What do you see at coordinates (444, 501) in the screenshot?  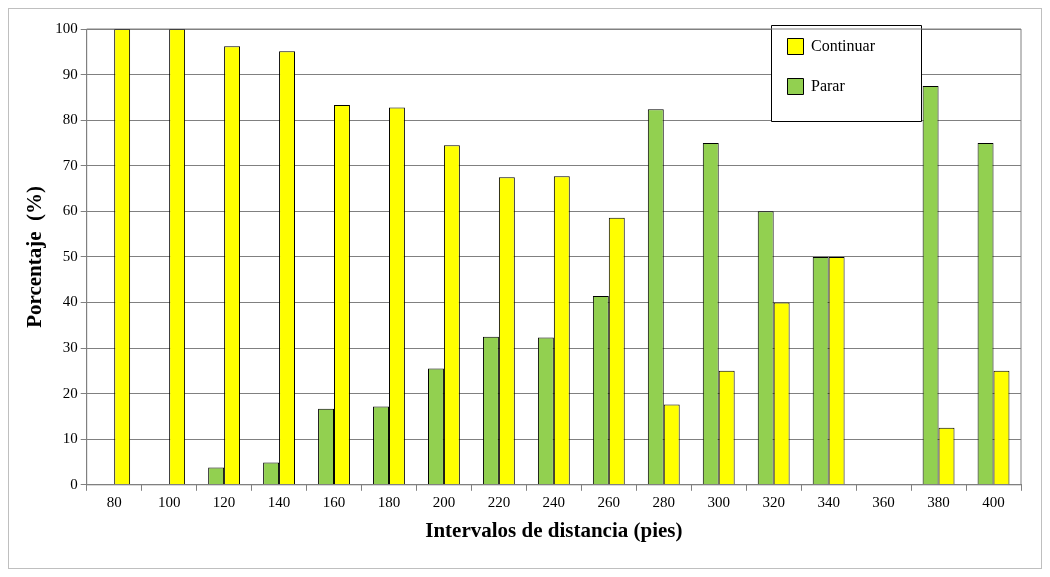 I see `x-tick-label: 200` at bounding box center [444, 501].